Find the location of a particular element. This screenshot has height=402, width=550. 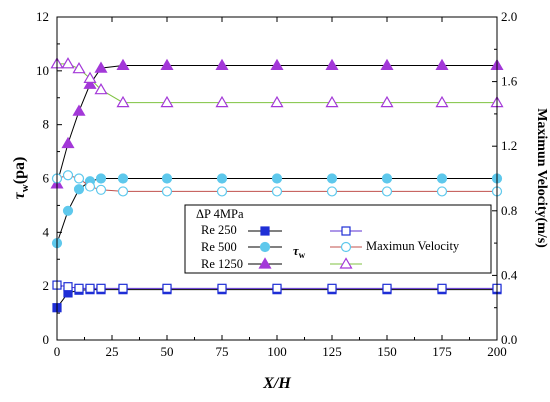

y-right-tick-label: 0.0 is located at coordinates (509, 339).